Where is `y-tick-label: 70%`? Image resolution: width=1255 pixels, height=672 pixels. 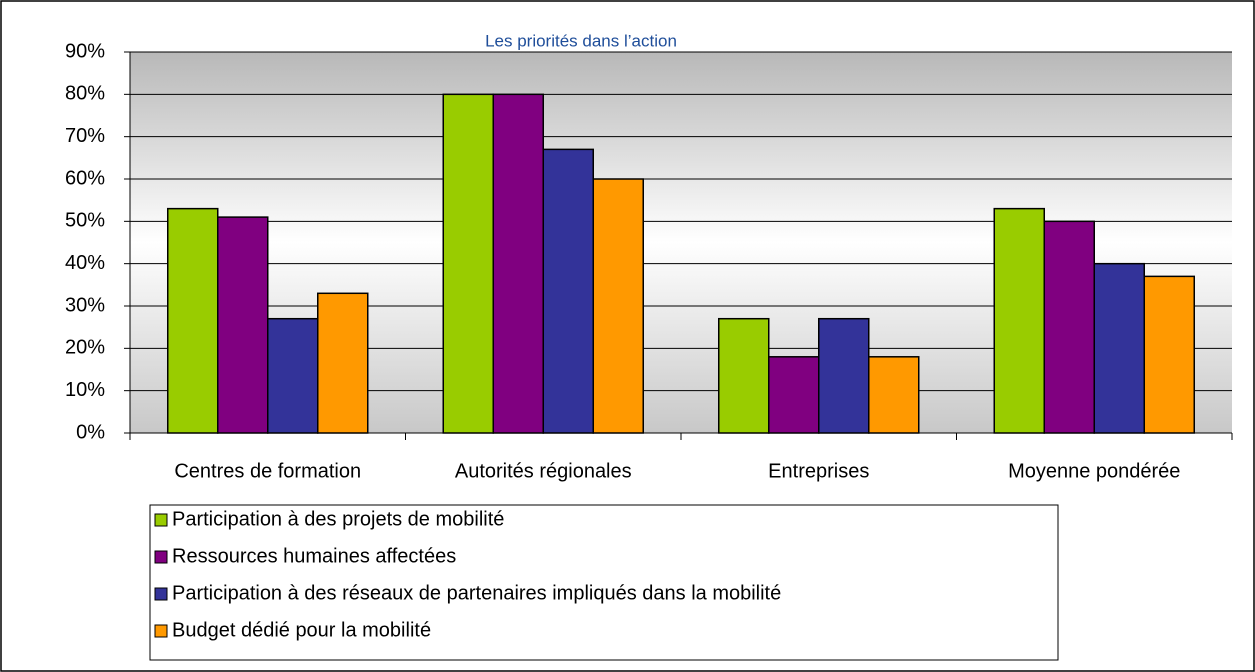 y-tick-label: 70% is located at coordinates (85, 136).